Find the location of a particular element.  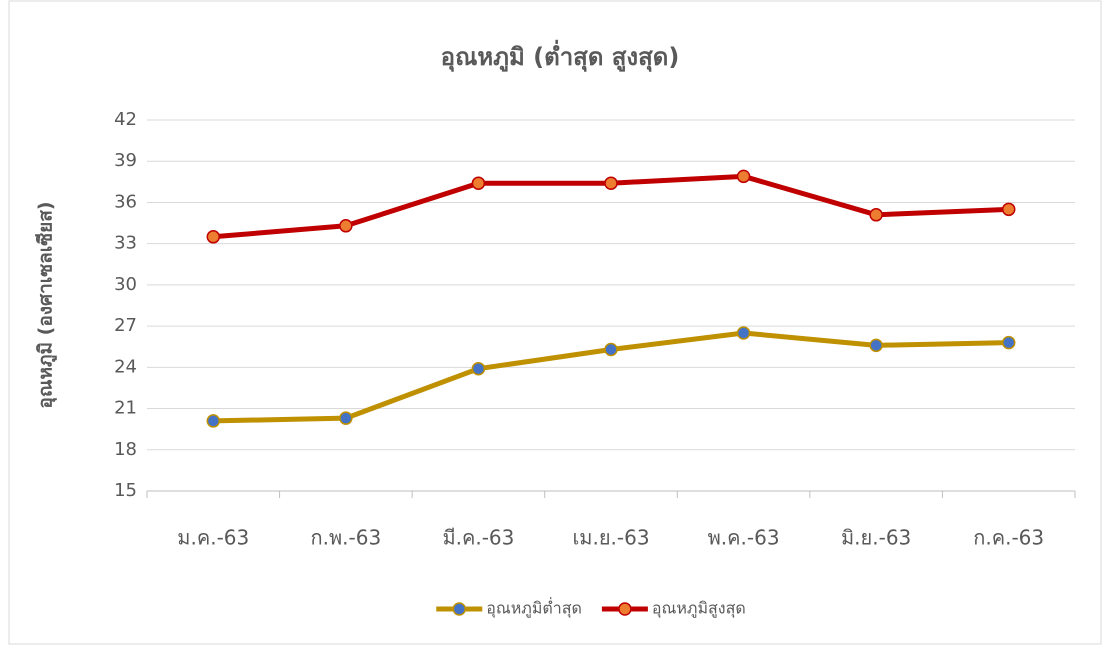

legend-item: อุณหภูมิต่ำสุด is located at coordinates (509, 608).